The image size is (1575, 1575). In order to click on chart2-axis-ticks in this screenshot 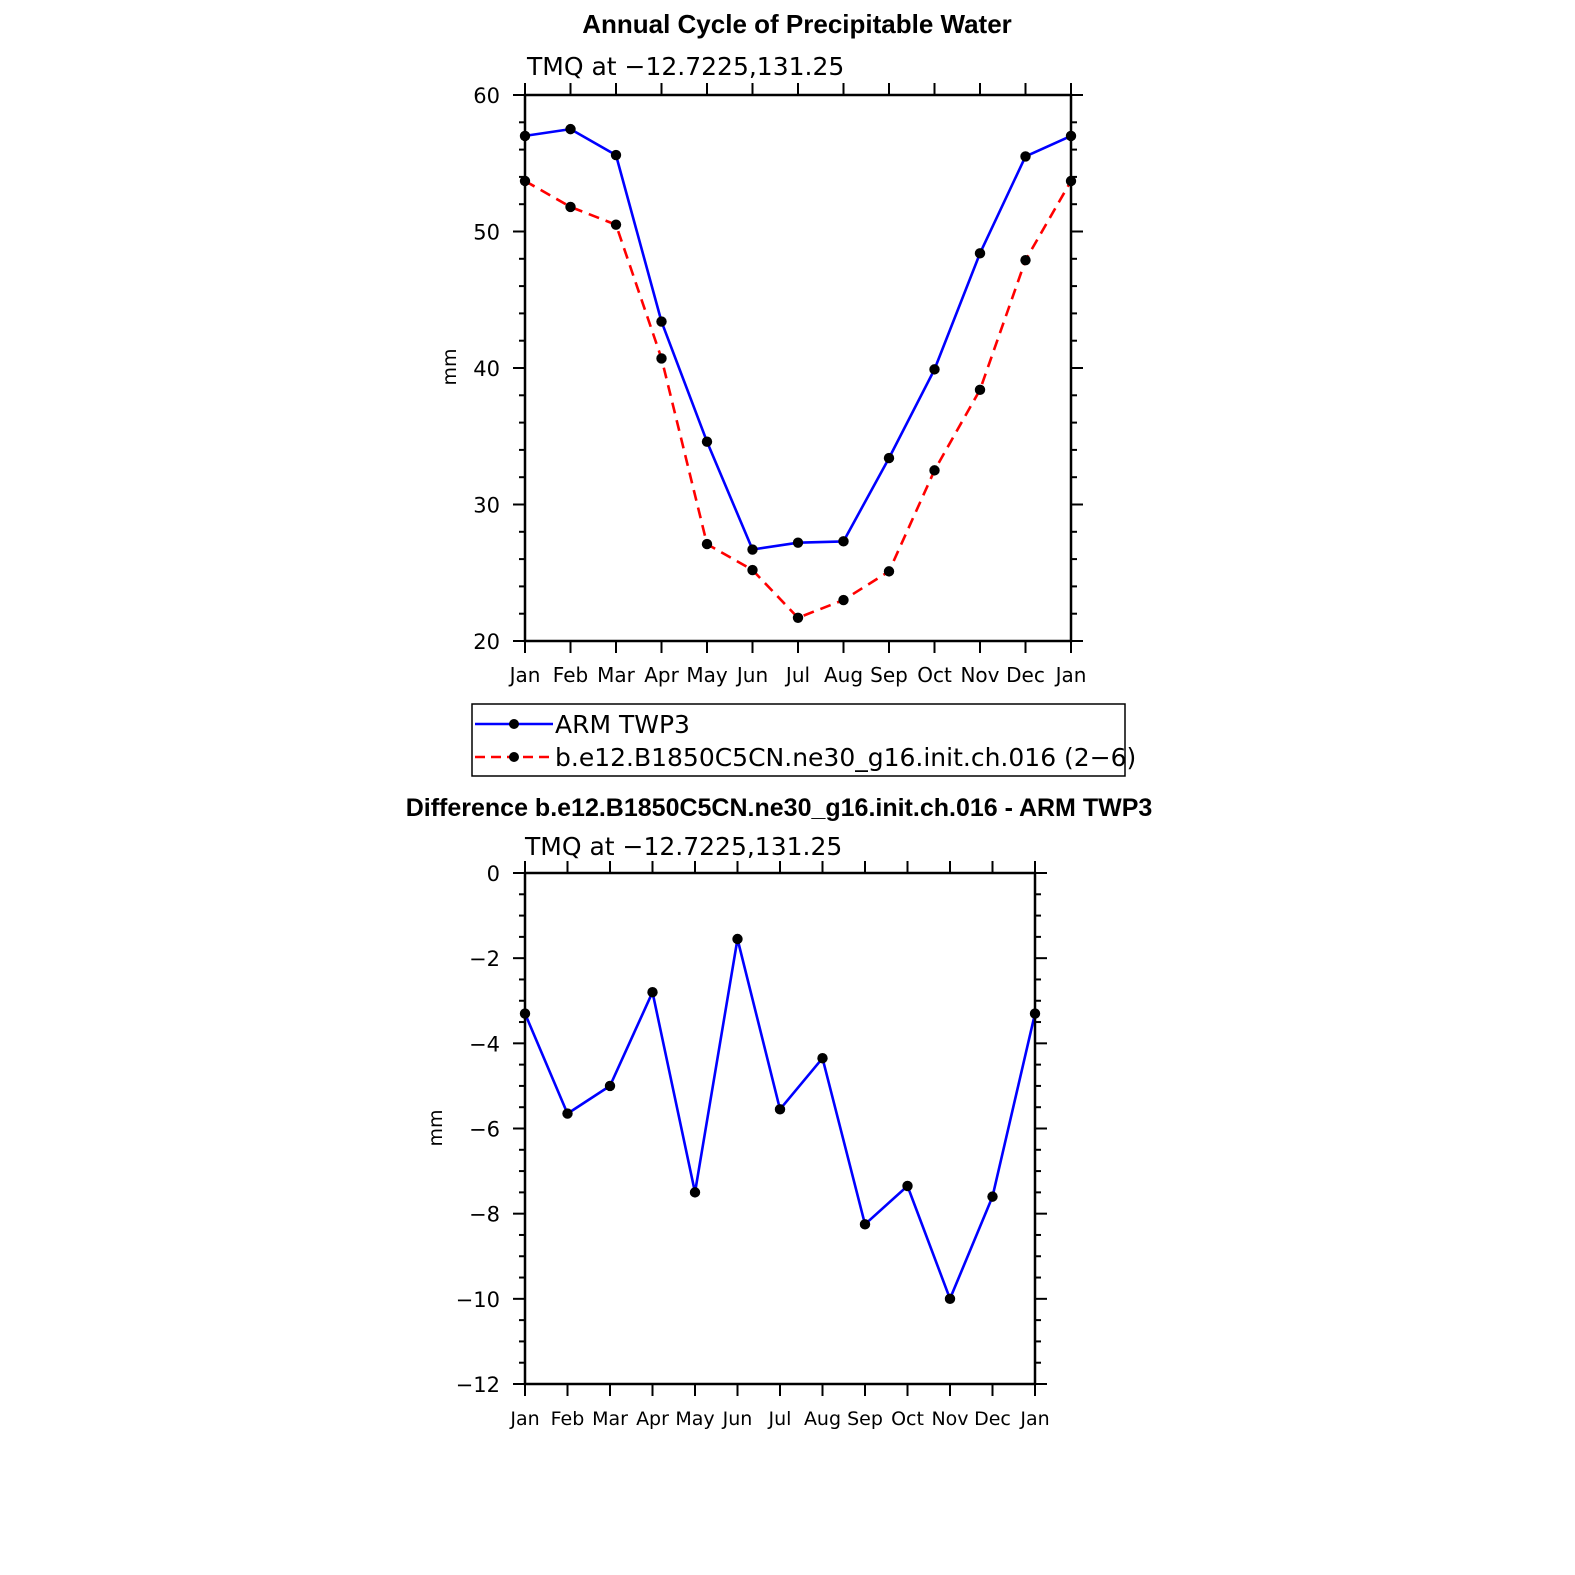, I will do `click(780, 1128)`.